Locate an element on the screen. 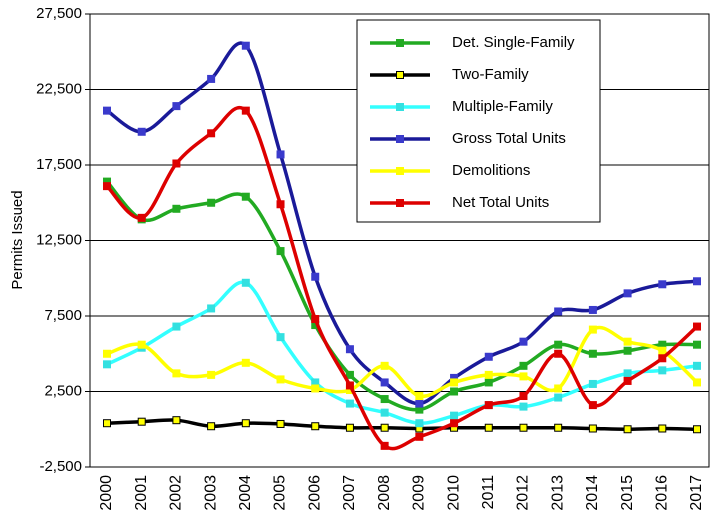 This screenshot has height=525, width=711. x-tick-label: 2006 is located at coordinates (314, 493).